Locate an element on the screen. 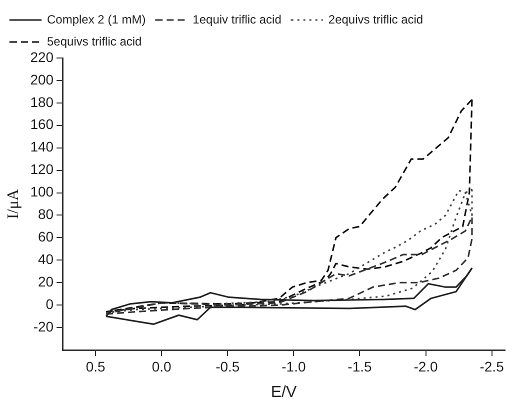 The image size is (523, 406). x-axis-title: E/V is located at coordinates (283, 392).